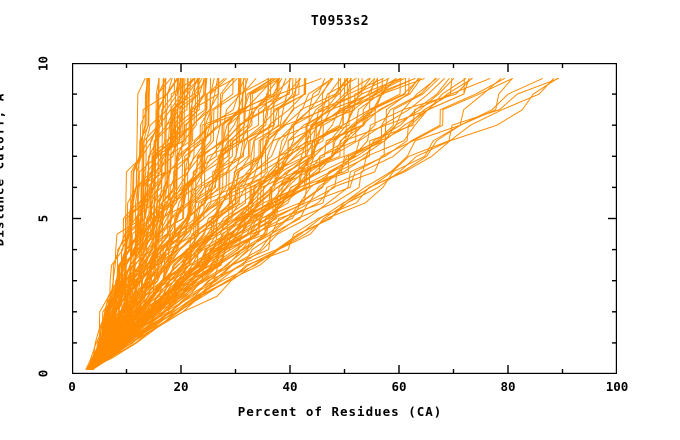  Describe the element at coordinates (399, 386) in the screenshot. I see `x-tick-label-60: 60` at that location.